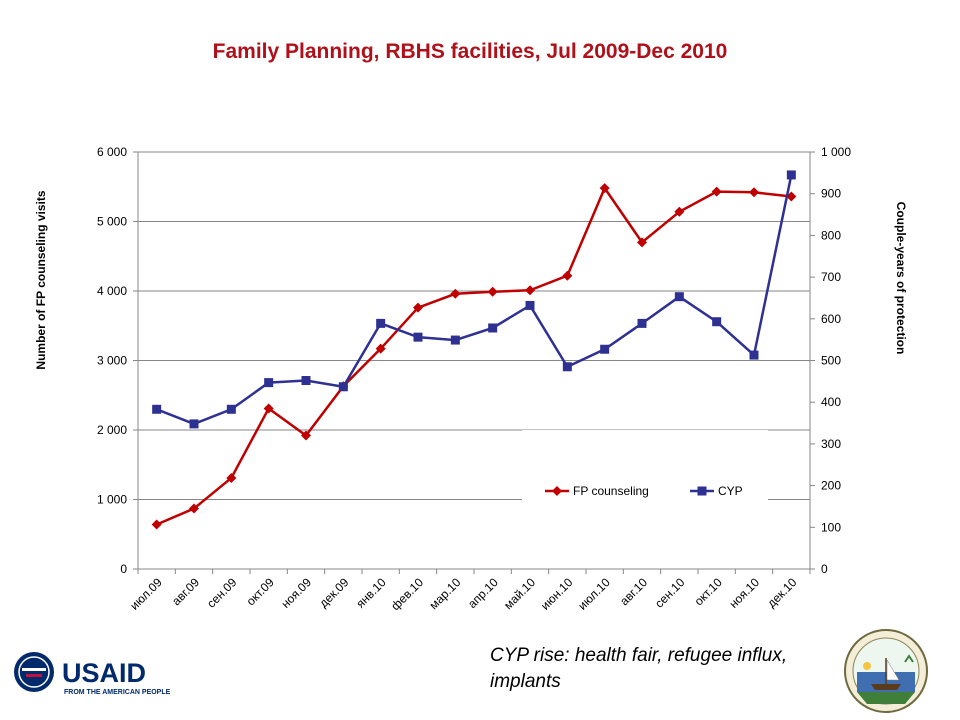 This screenshot has width=960, height=720. I want to click on legend-label: FP counseling, so click(611, 491).